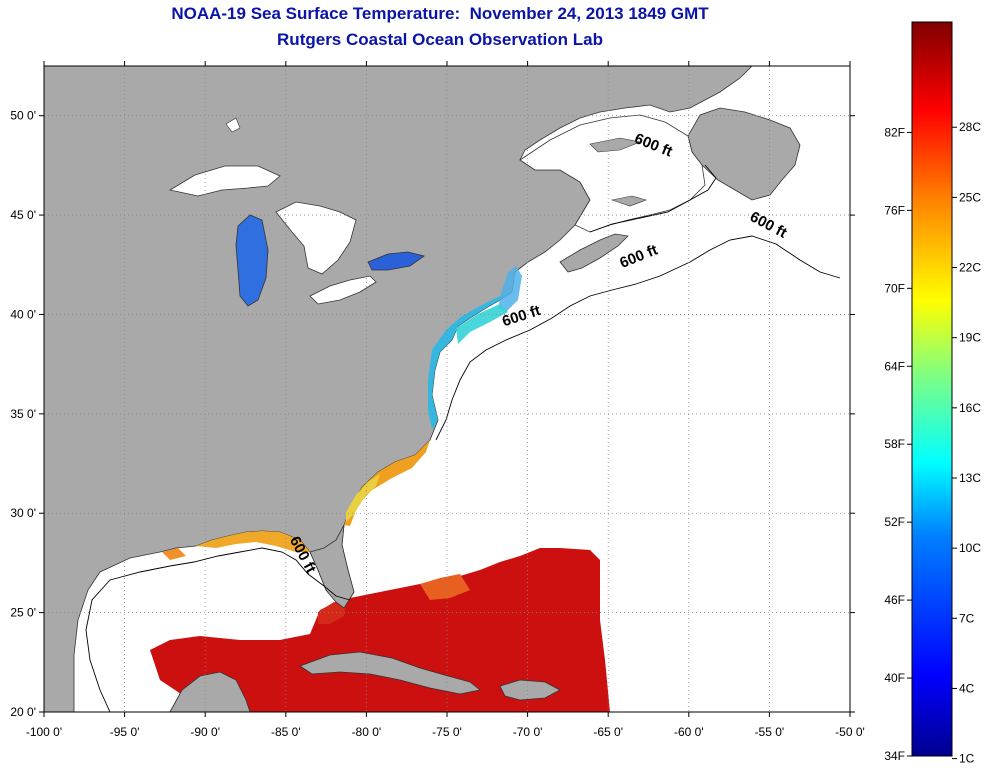 The height and width of the screenshot is (770, 984). What do you see at coordinates (286, 732) in the screenshot?
I see `x-tick-label: -85 0'` at bounding box center [286, 732].